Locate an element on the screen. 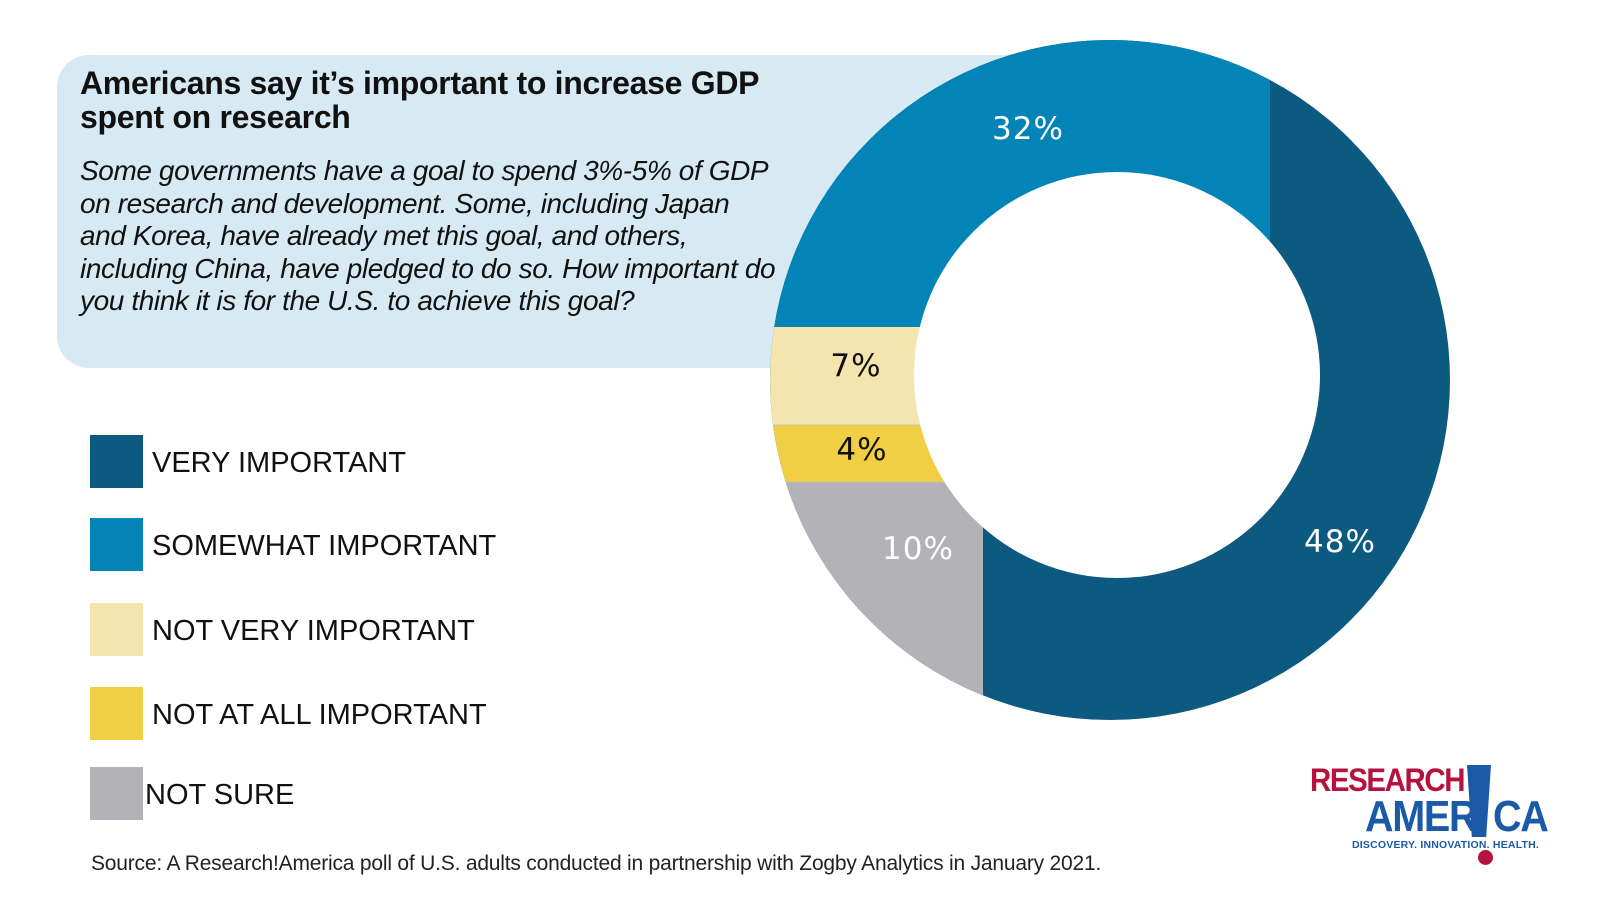  data-label-not-sure: 10% is located at coordinates (918, 549).